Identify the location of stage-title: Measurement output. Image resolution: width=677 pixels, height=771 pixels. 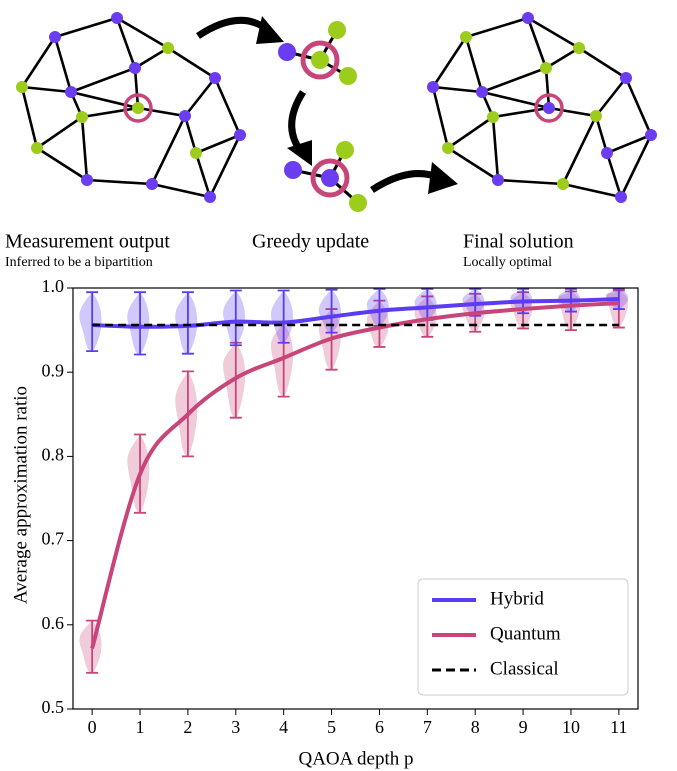
(87, 242).